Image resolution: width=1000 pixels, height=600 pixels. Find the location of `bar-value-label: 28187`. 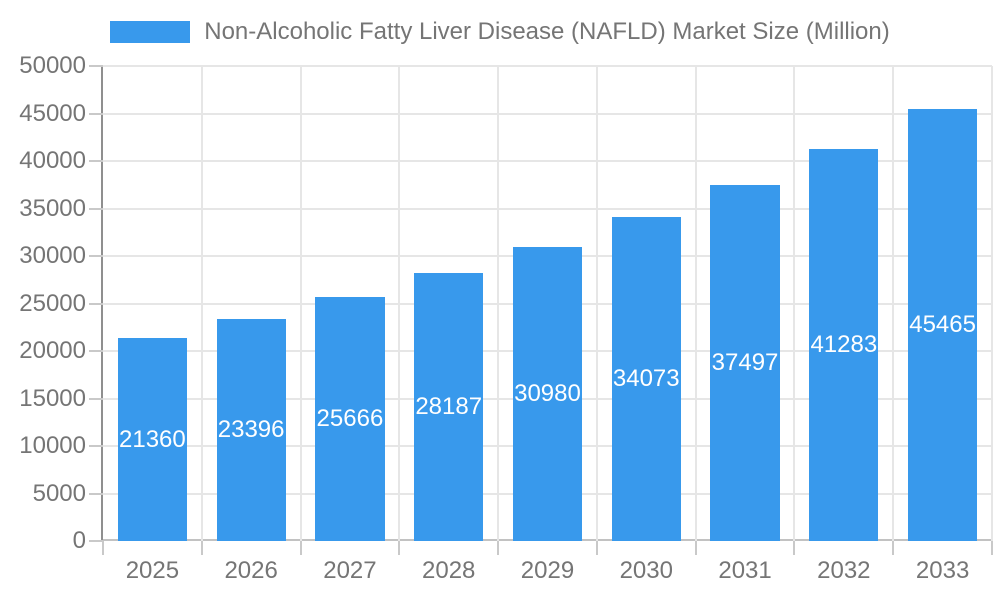

bar-value-label: 28187 is located at coordinates (449, 407).